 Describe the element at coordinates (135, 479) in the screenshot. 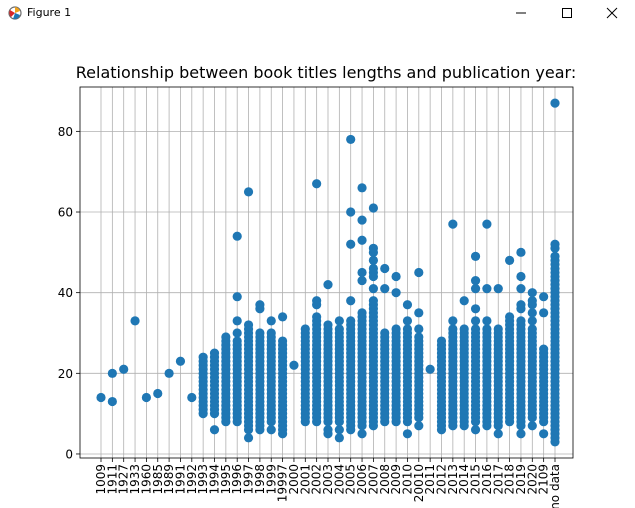

I see `x-tick-label: 1933` at that location.